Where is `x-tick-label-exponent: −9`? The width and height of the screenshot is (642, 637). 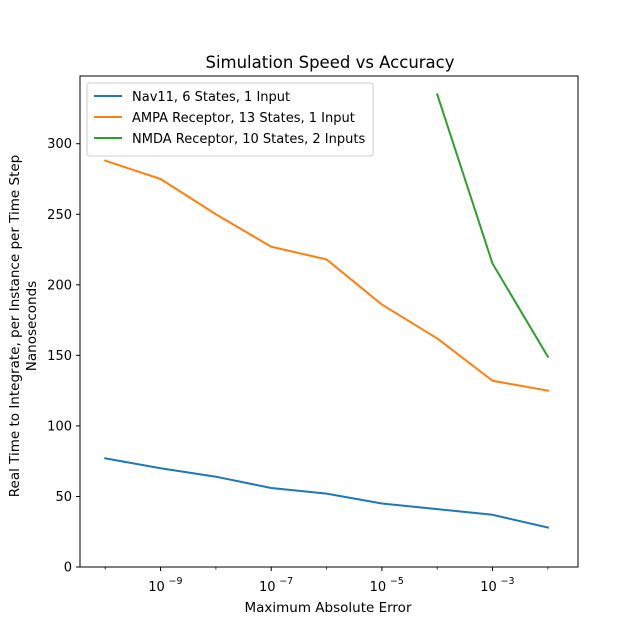 x-tick-label-exponent: −9 is located at coordinates (176, 581).